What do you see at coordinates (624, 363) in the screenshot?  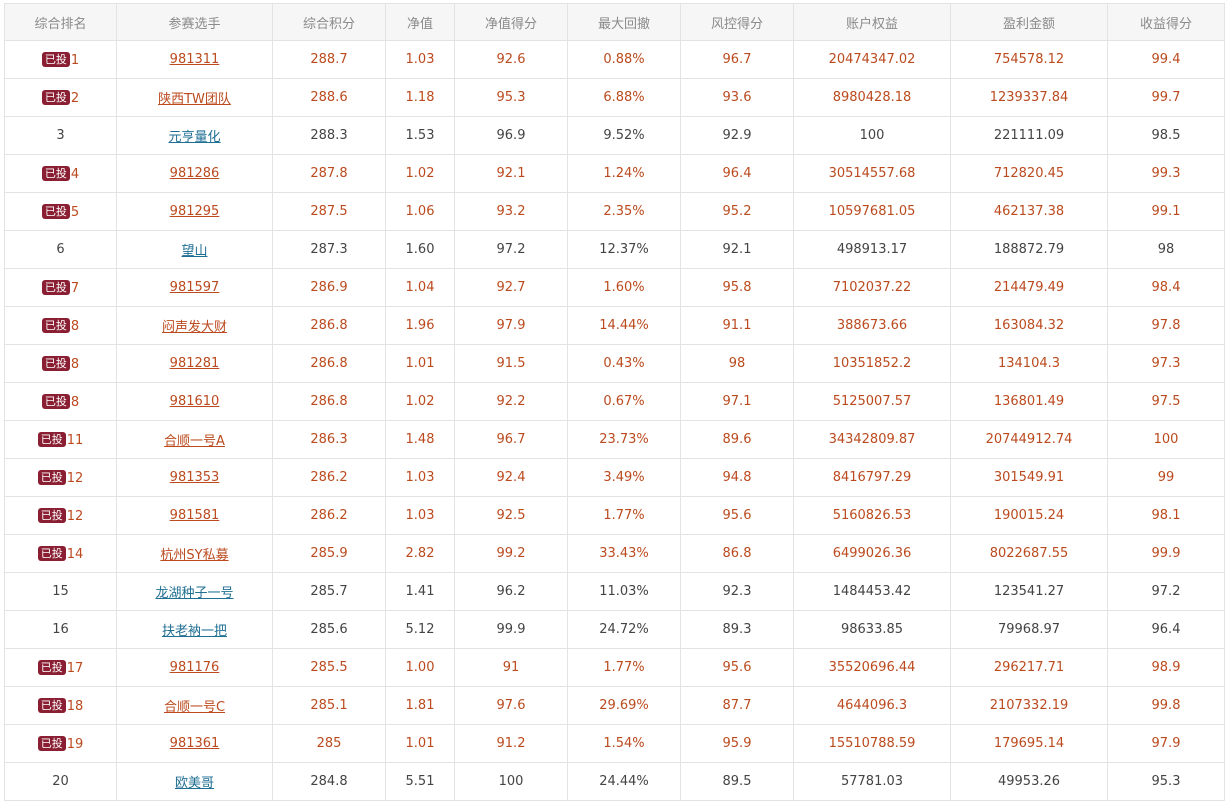 I see `max-drawdown-cell: 0.43%` at bounding box center [624, 363].